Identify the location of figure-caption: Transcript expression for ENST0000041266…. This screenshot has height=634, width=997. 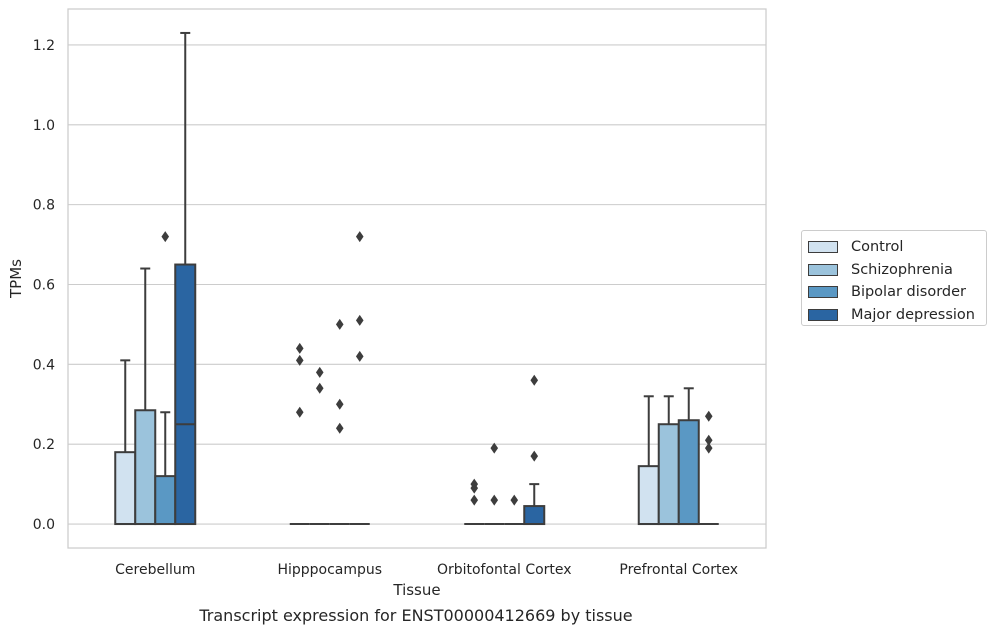
(416, 615).